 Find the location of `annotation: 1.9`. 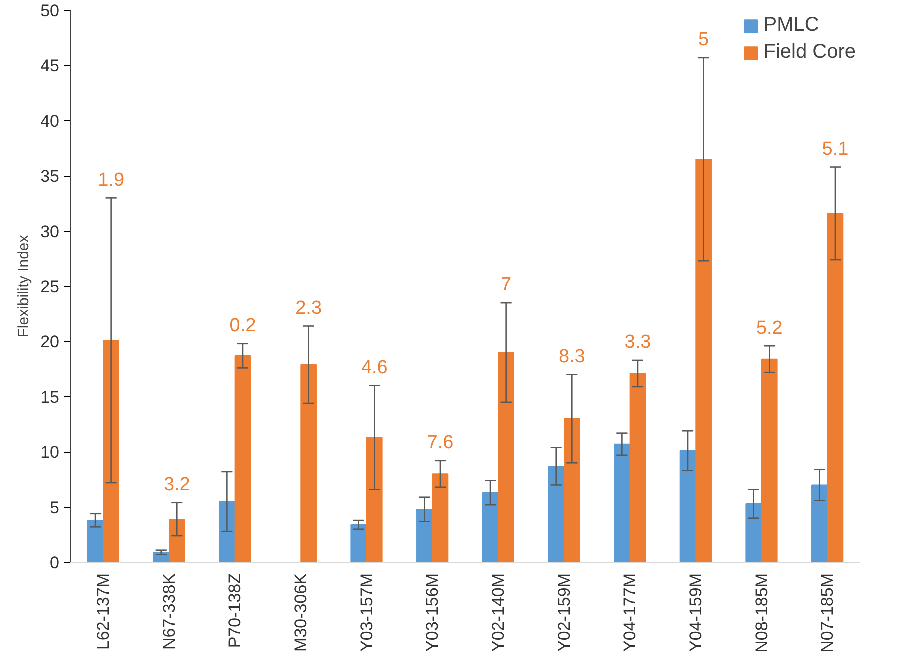

annotation: 1.9 is located at coordinates (111, 180).